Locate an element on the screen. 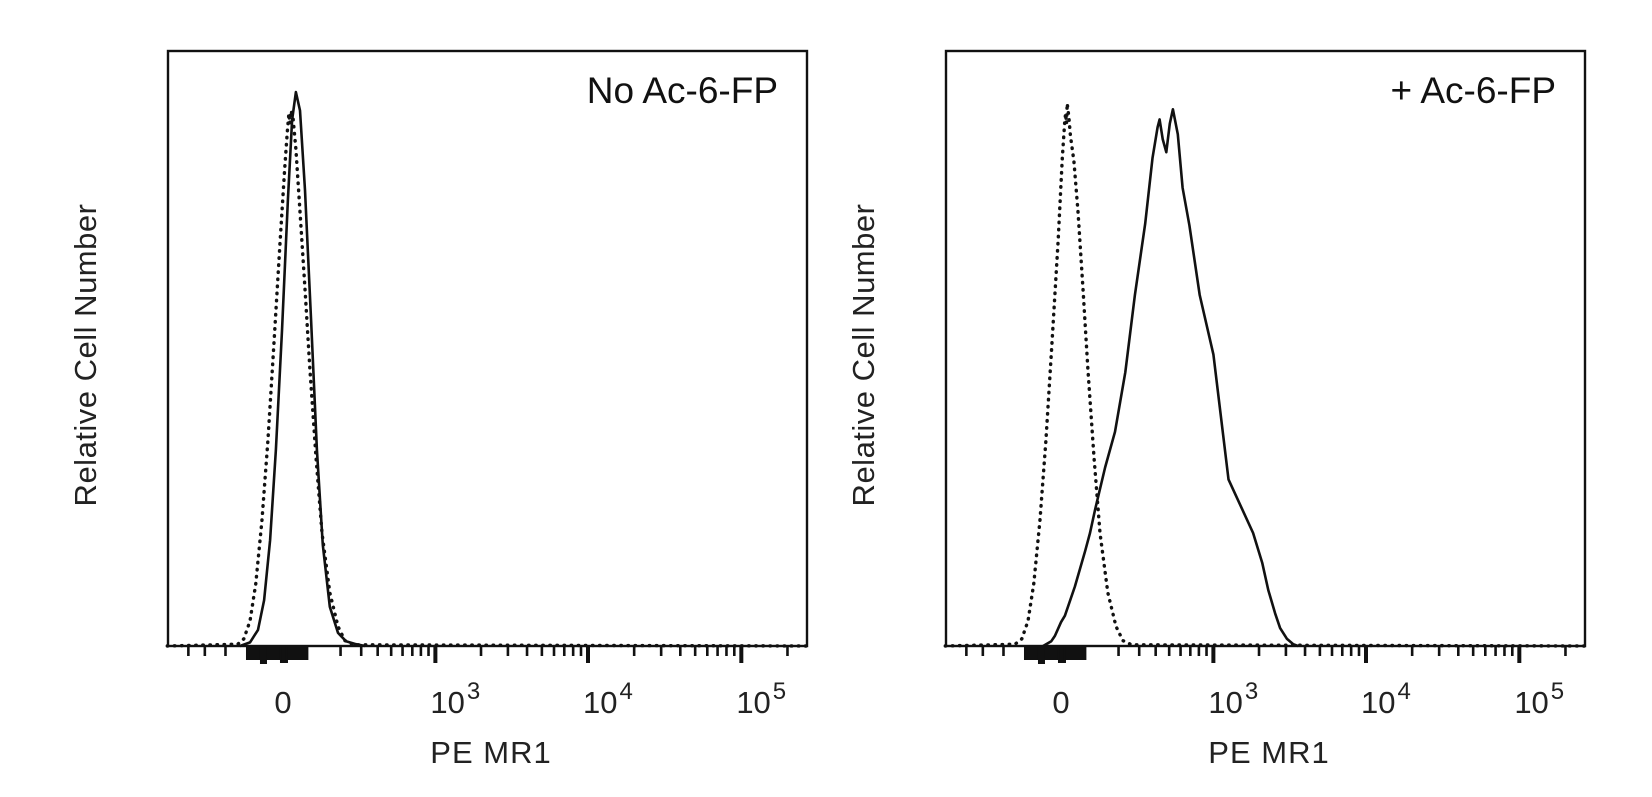 The image size is (1652, 797). panel-title-right: + Ac-6-FP is located at coordinates (1473, 90).